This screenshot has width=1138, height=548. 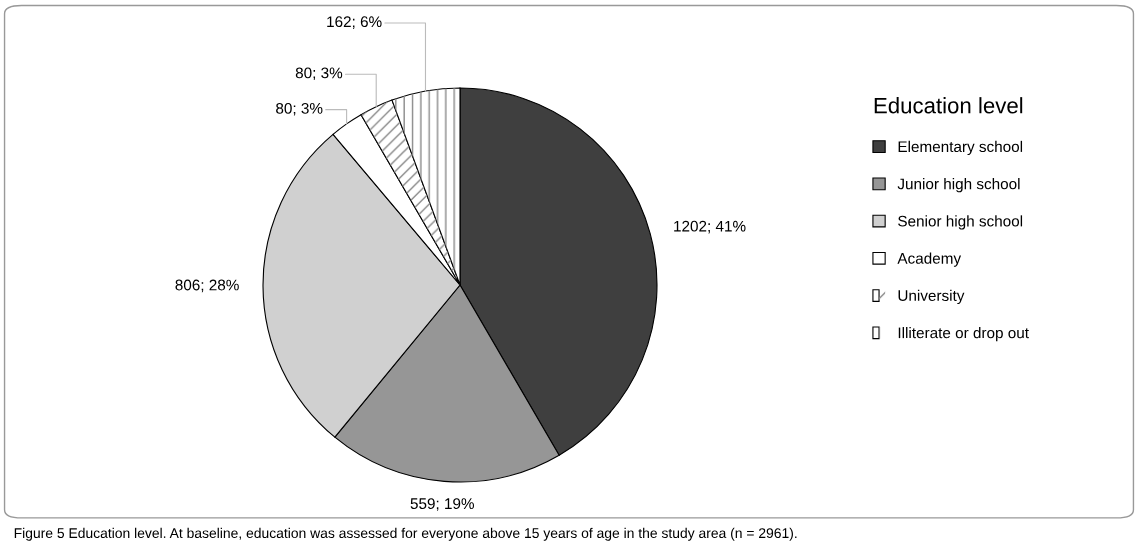 What do you see at coordinates (207, 286) in the screenshot?
I see `data-label: 806; 28%` at bounding box center [207, 286].